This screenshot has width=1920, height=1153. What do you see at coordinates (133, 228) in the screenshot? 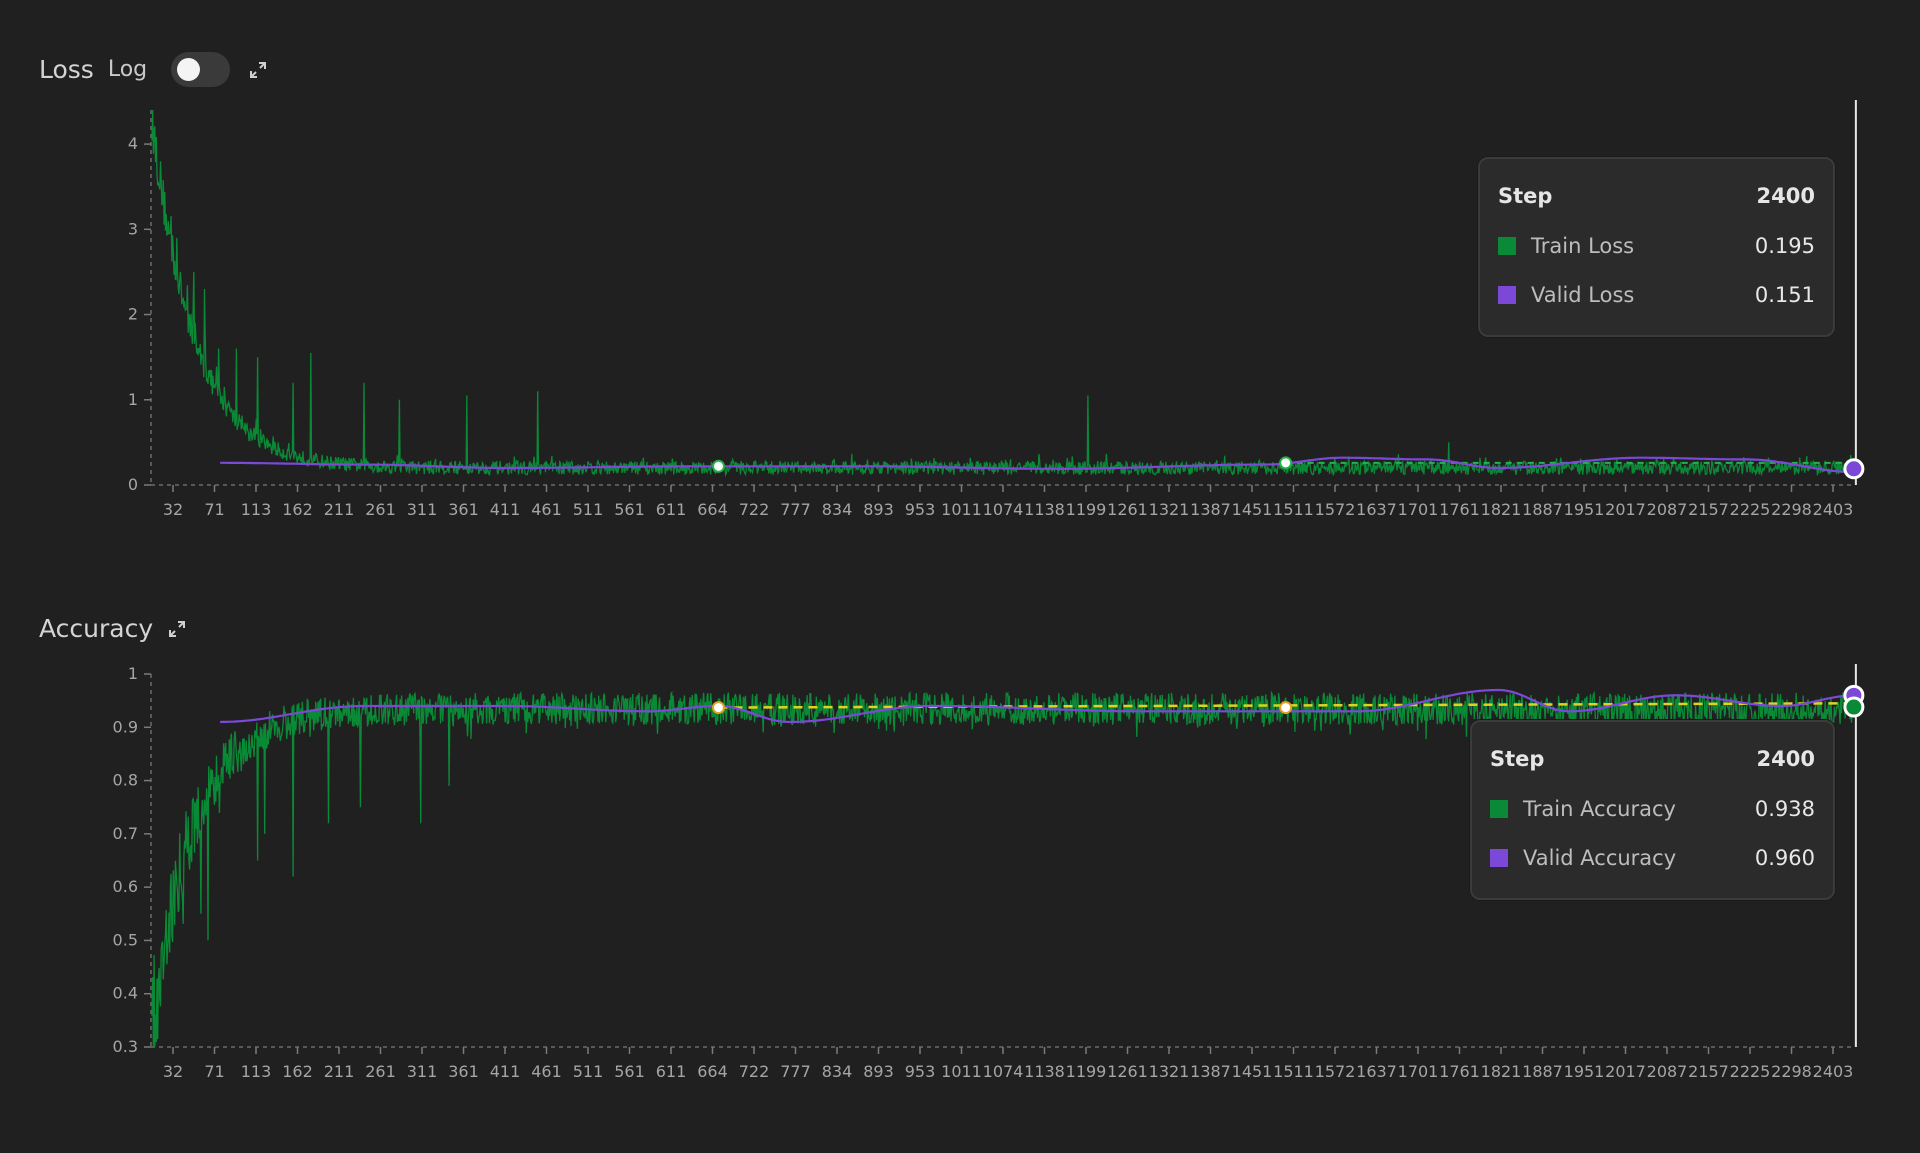
I see `y-tick-label: 3` at bounding box center [133, 228].